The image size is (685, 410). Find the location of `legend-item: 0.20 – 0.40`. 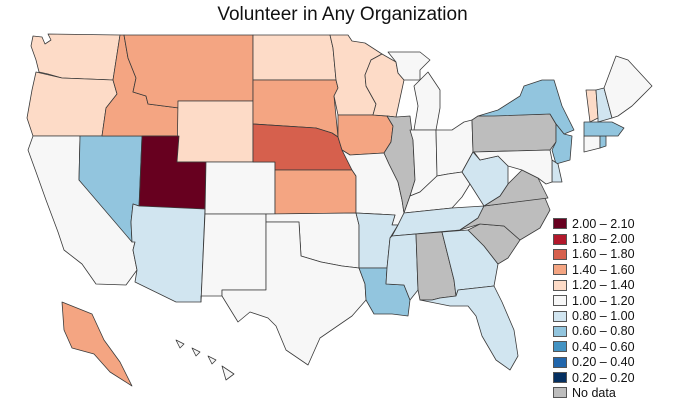

legend-item: 0.20 – 0.40 is located at coordinates (617, 362).